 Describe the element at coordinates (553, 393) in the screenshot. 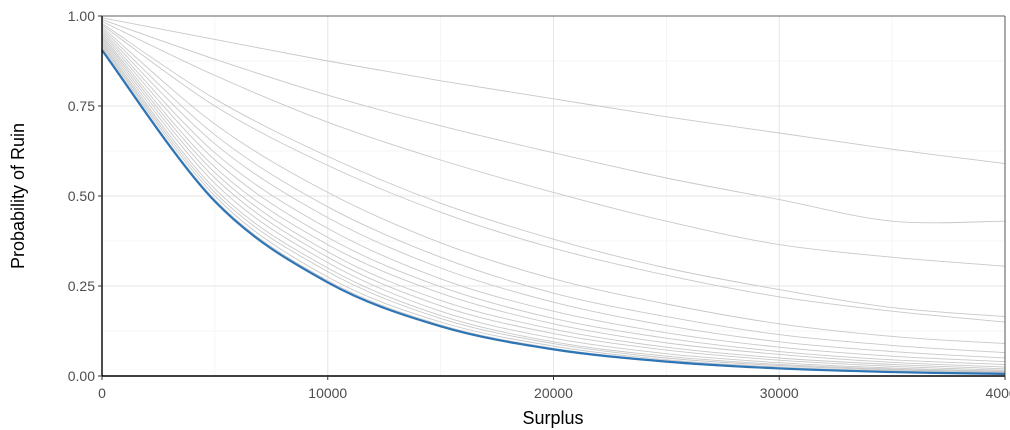

I see `x-tick-label: 20000` at that location.